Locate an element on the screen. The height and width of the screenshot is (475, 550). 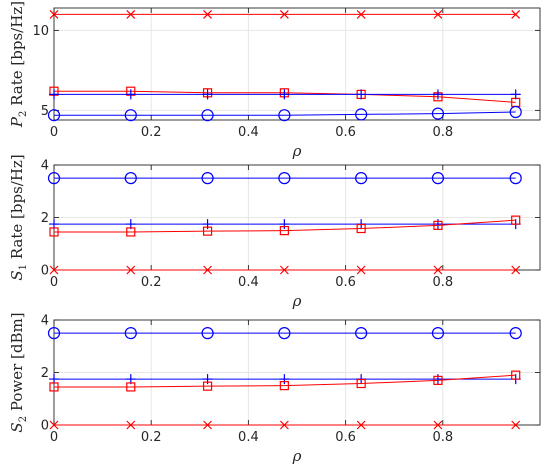
y-axis-label: S2 Power [dBm] is located at coordinates (18, 372).